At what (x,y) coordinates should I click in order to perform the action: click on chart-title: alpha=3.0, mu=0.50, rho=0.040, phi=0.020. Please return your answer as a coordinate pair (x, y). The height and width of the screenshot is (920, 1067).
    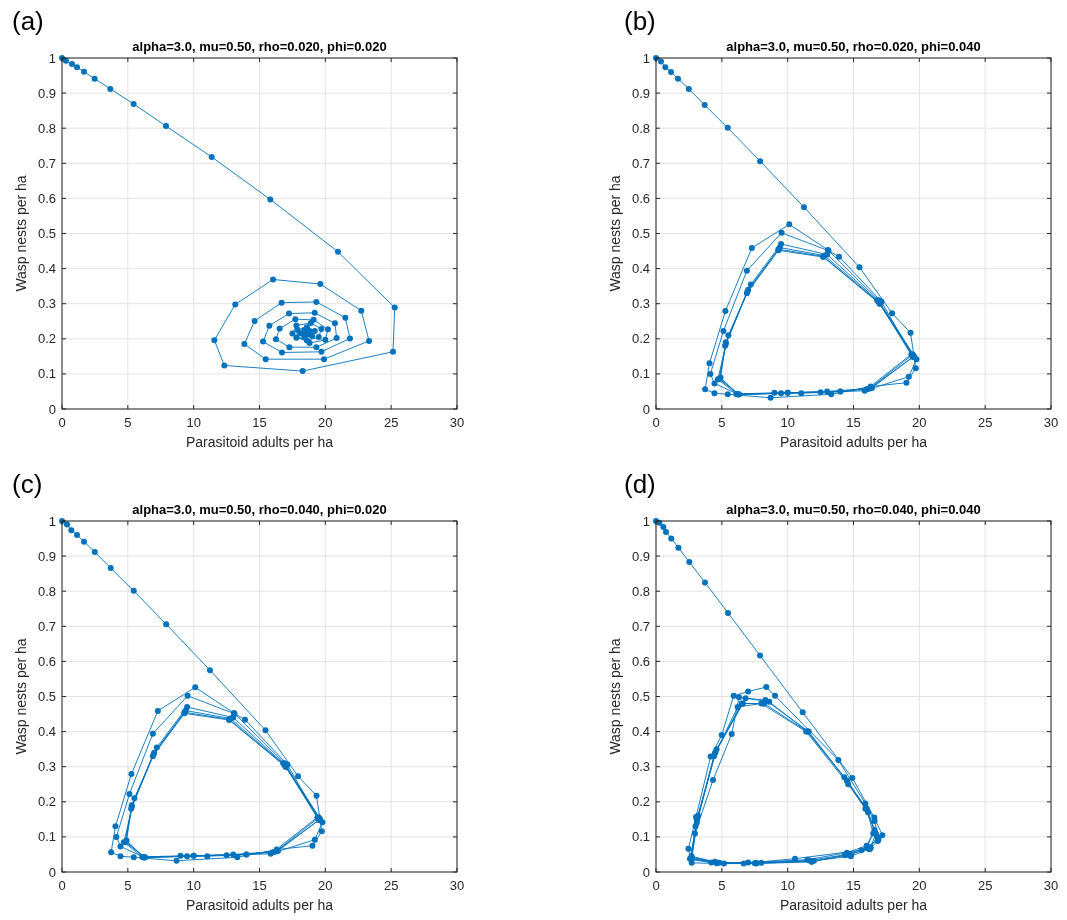
    Looking at the image, I should click on (259, 509).